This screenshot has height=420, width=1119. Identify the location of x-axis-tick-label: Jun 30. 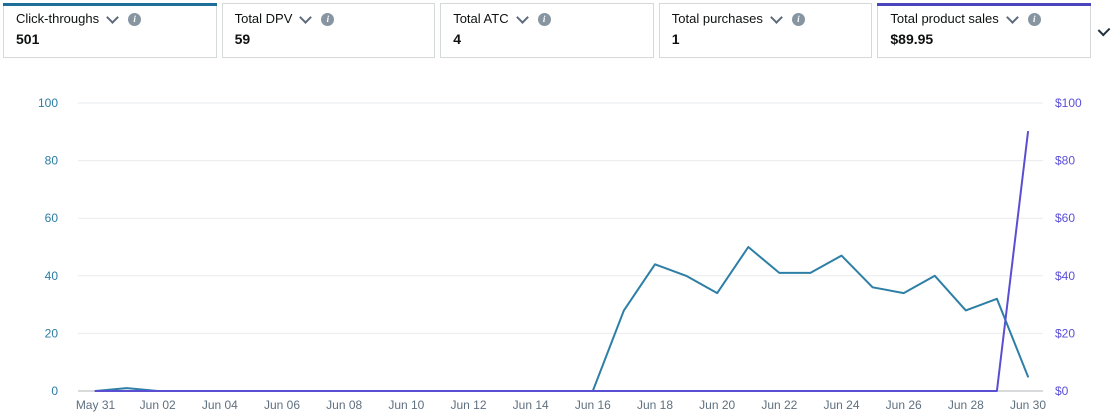
(1028, 405).